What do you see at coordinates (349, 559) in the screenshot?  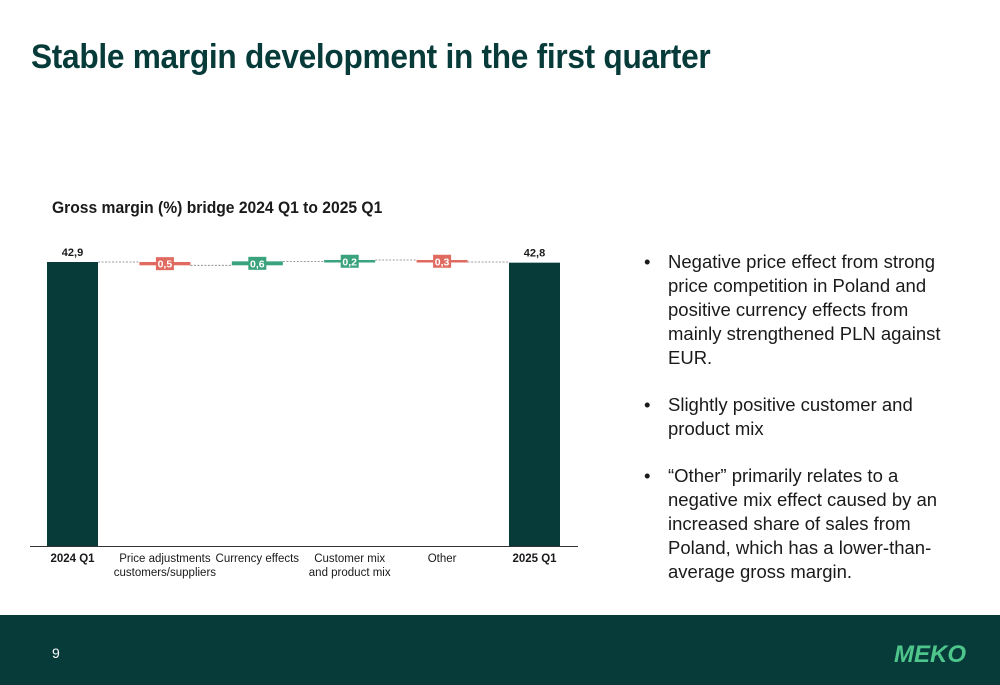 I see `category-label: Customer mix` at bounding box center [349, 559].